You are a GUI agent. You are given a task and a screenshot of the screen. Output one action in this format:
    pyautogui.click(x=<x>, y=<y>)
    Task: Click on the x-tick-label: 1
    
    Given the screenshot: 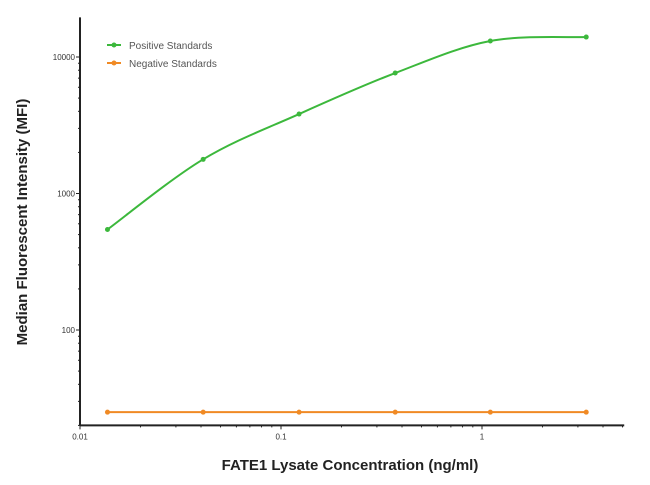 What is the action you would take?
    pyautogui.click(x=482, y=436)
    